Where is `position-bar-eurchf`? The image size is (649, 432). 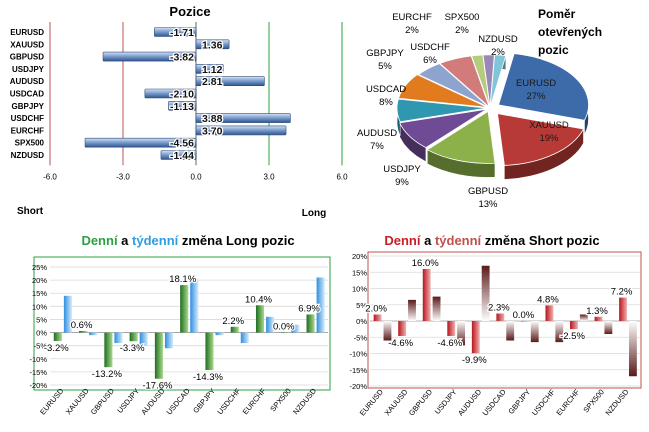 position-bar-eurchf is located at coordinates (241, 130).